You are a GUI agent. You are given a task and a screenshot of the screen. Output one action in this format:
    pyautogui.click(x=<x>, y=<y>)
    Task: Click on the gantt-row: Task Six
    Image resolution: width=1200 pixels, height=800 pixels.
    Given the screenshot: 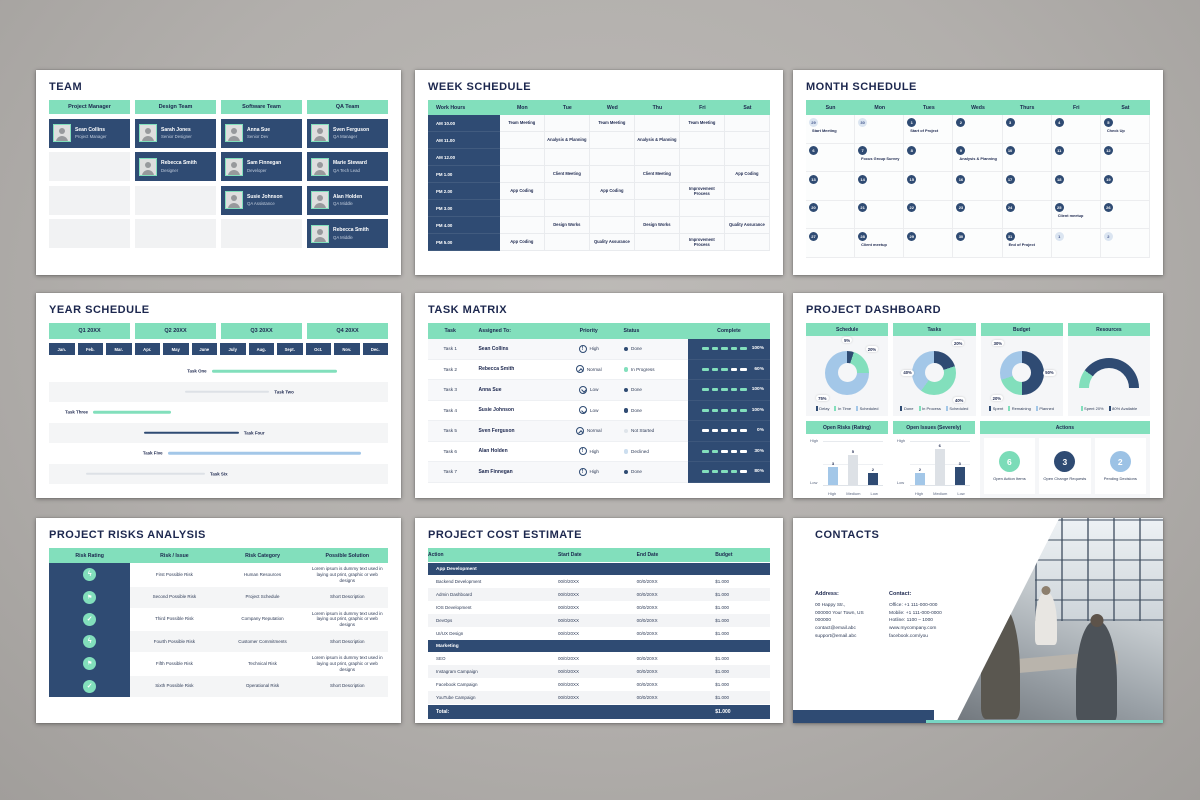 What is the action you would take?
    pyautogui.click(x=218, y=473)
    